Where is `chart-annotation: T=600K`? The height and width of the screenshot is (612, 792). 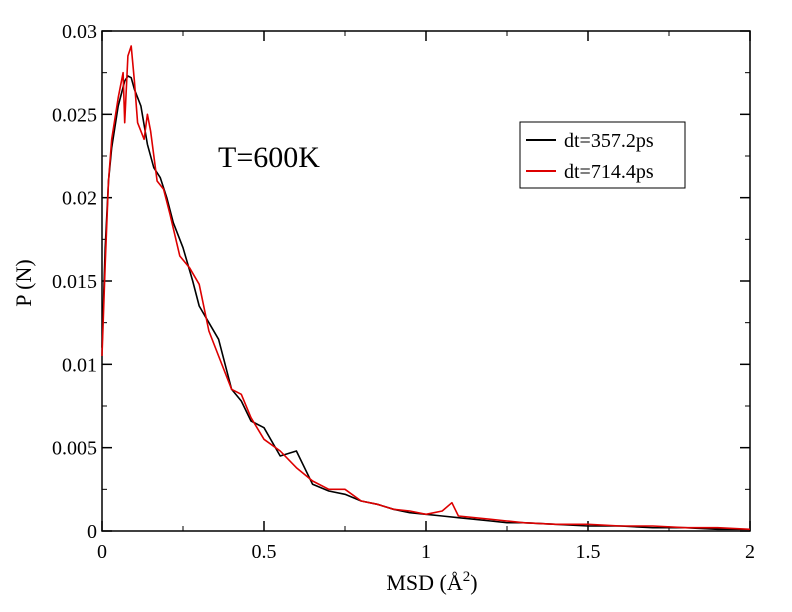
chart-annotation: T=600K is located at coordinates (269, 157).